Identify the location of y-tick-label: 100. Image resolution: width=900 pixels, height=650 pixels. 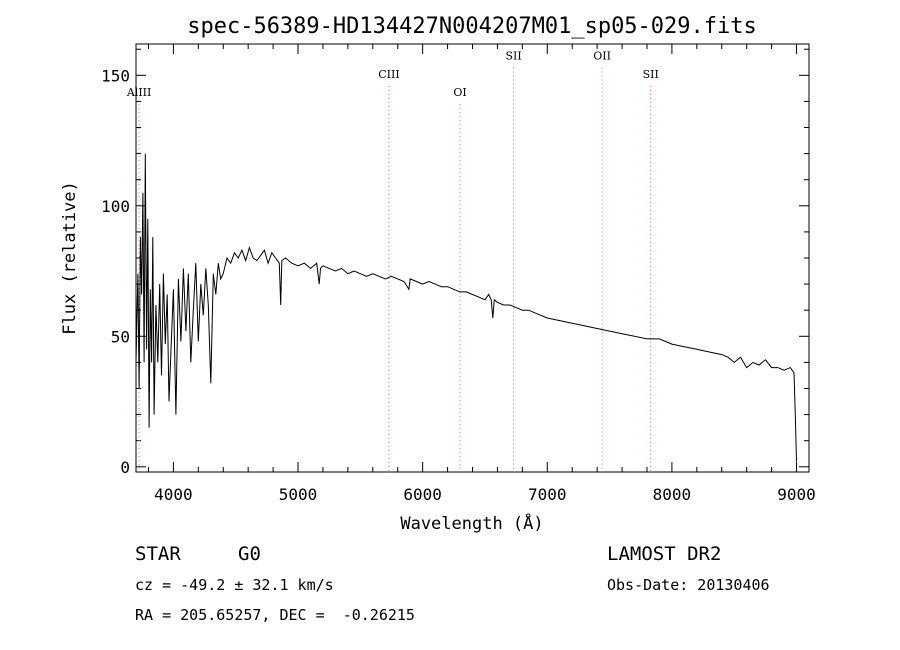
(115, 206).